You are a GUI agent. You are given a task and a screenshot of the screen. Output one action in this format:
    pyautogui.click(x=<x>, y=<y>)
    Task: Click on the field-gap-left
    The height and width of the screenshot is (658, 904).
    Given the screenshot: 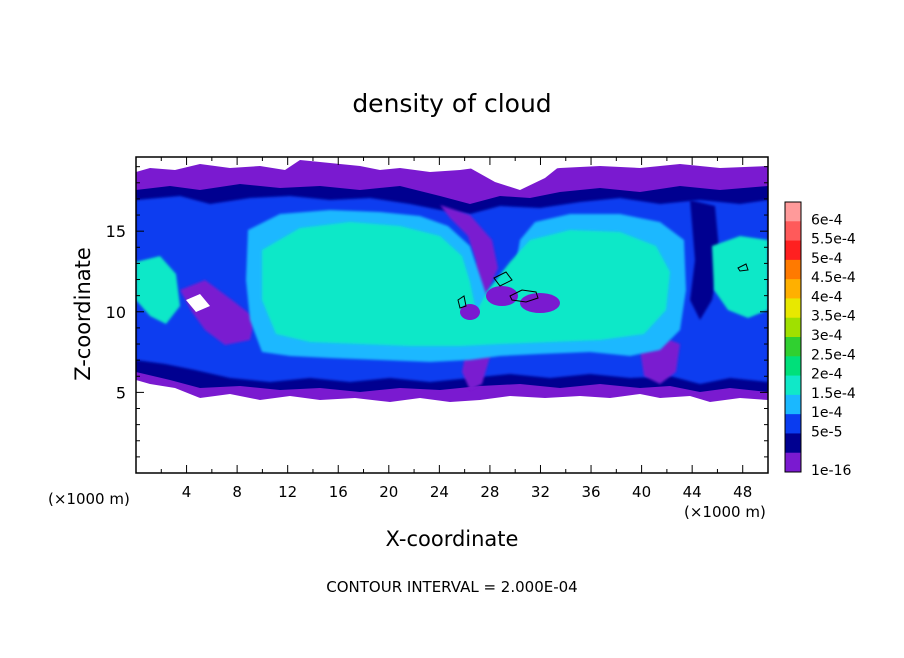 What is the action you would take?
    pyautogui.click(x=198, y=303)
    